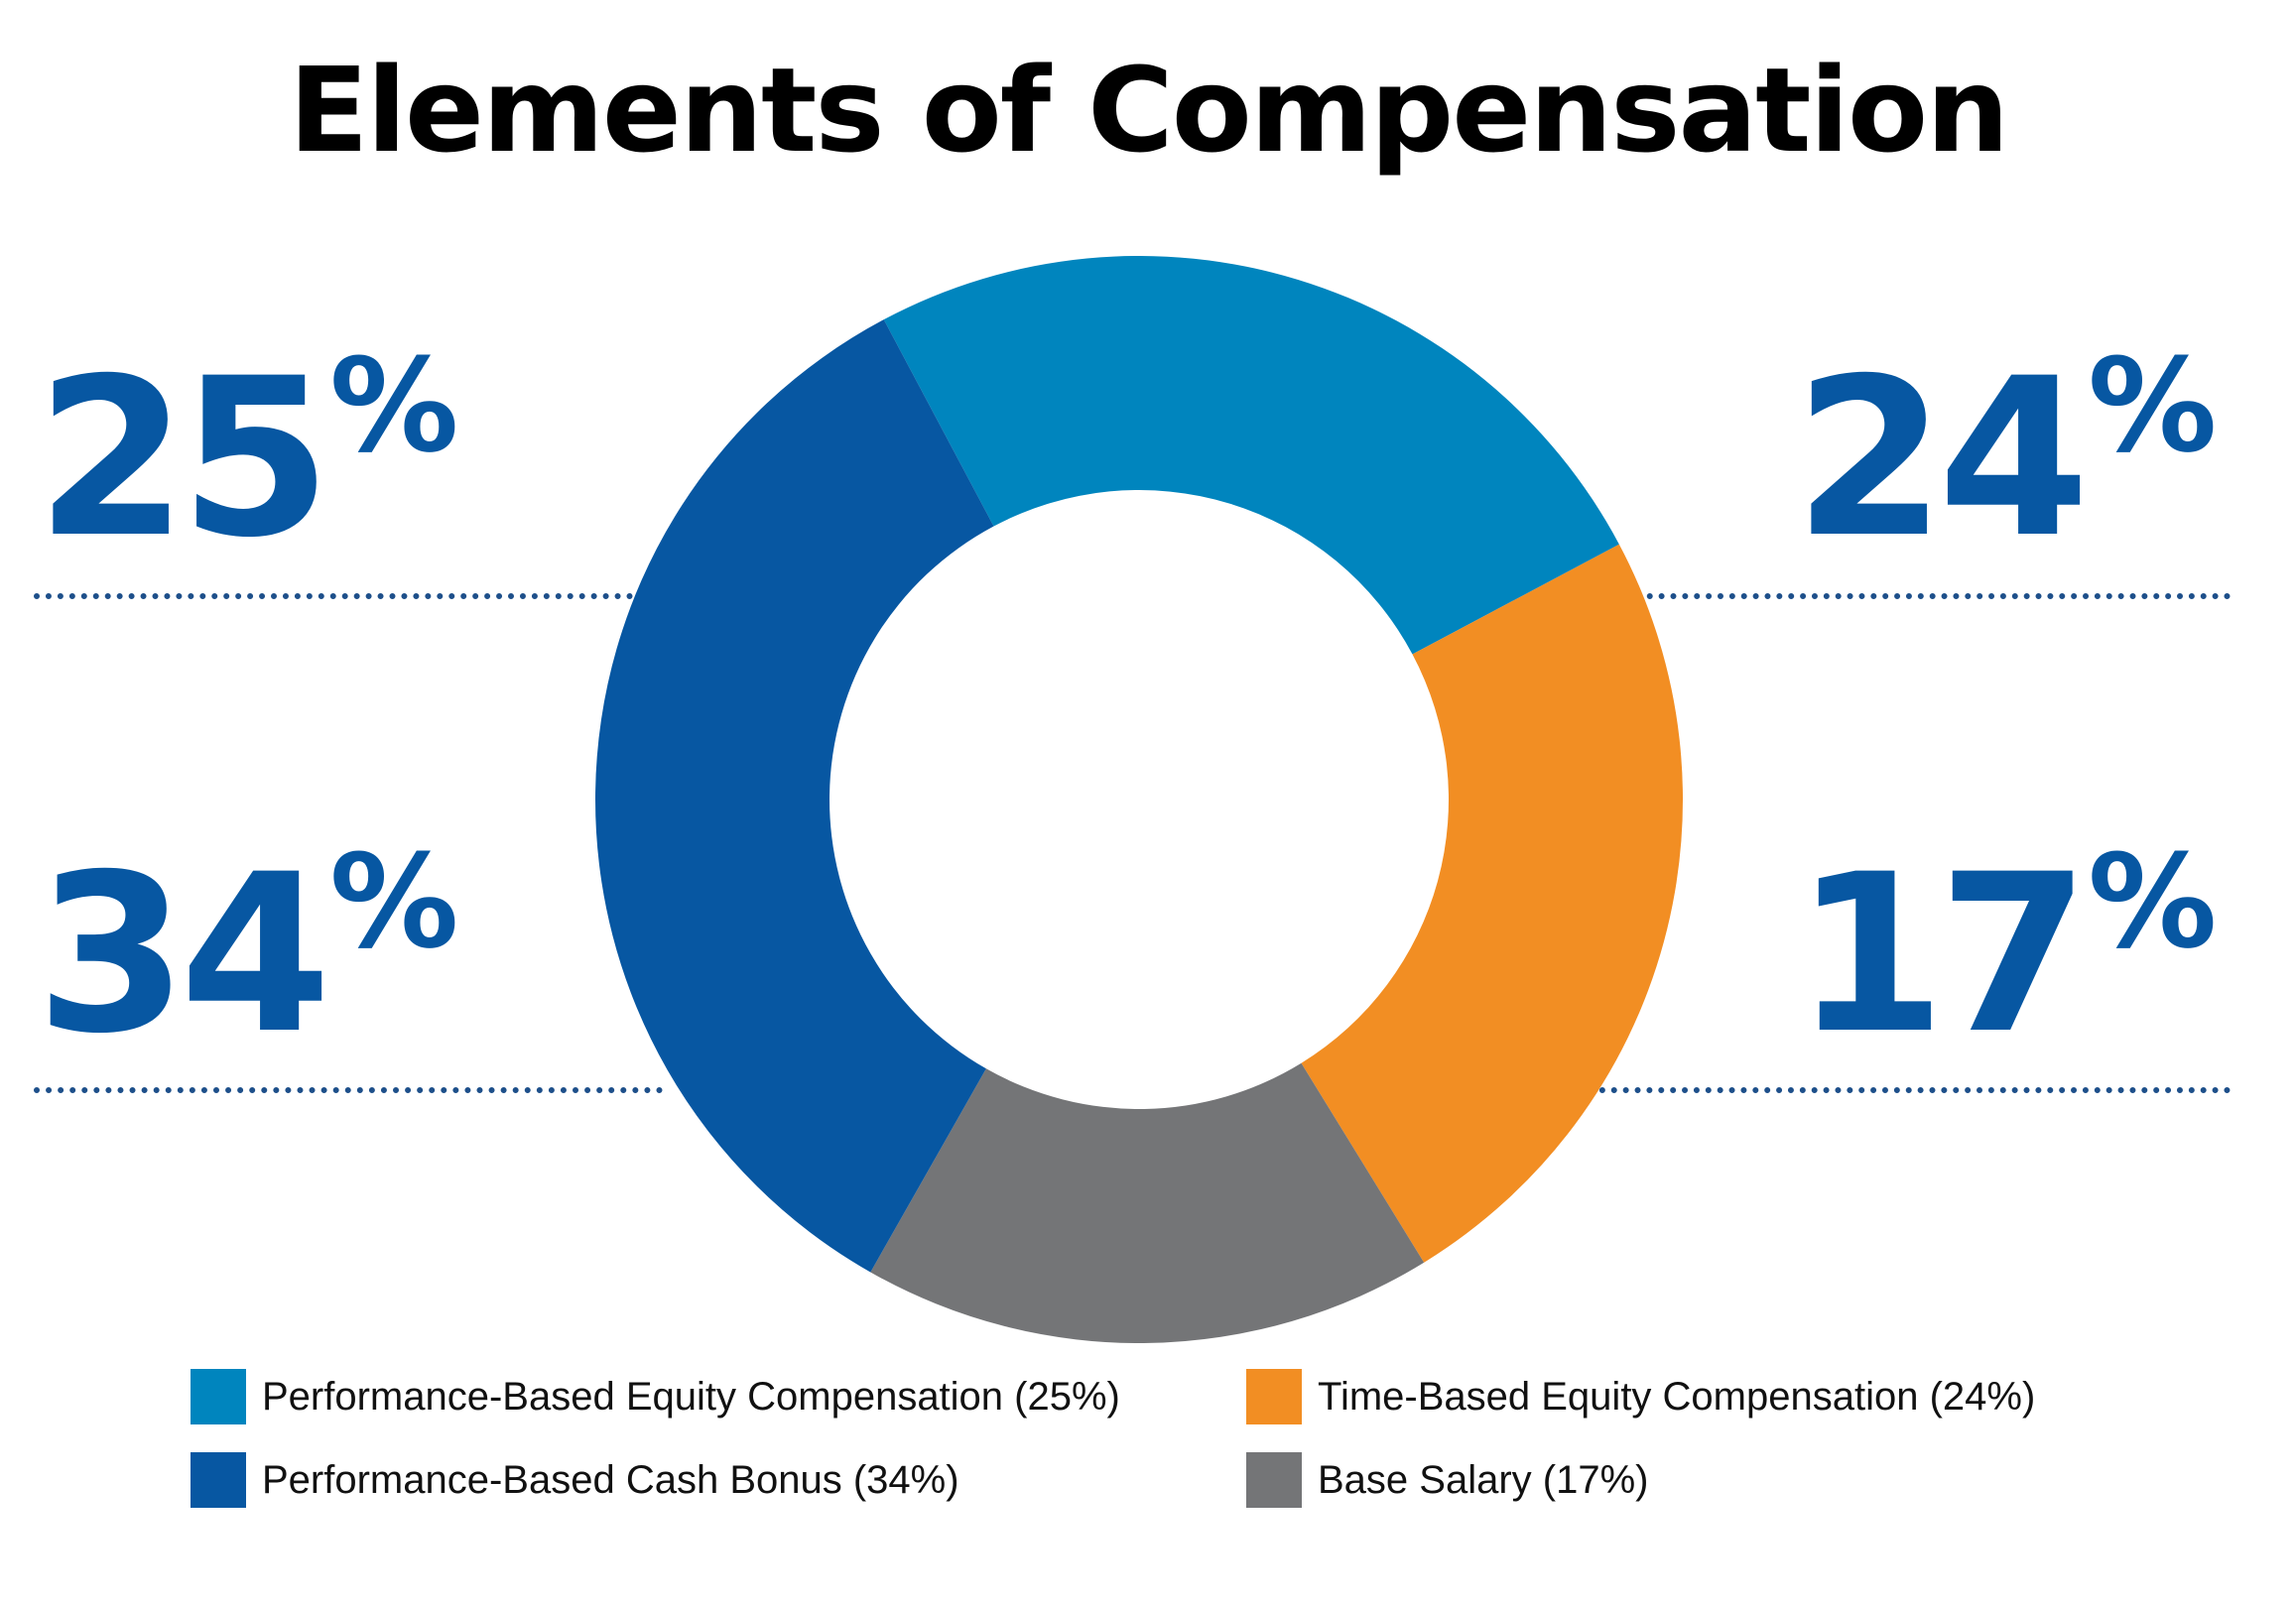  I want to click on callout-base-salary: 17%, so click(2006, 950).